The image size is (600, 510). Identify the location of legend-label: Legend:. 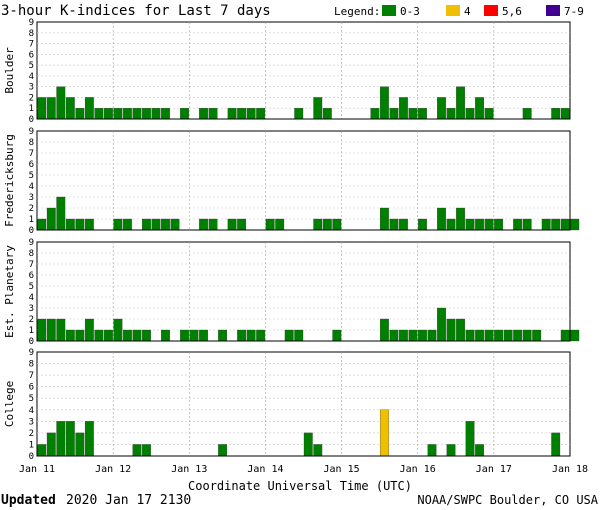
(357, 11).